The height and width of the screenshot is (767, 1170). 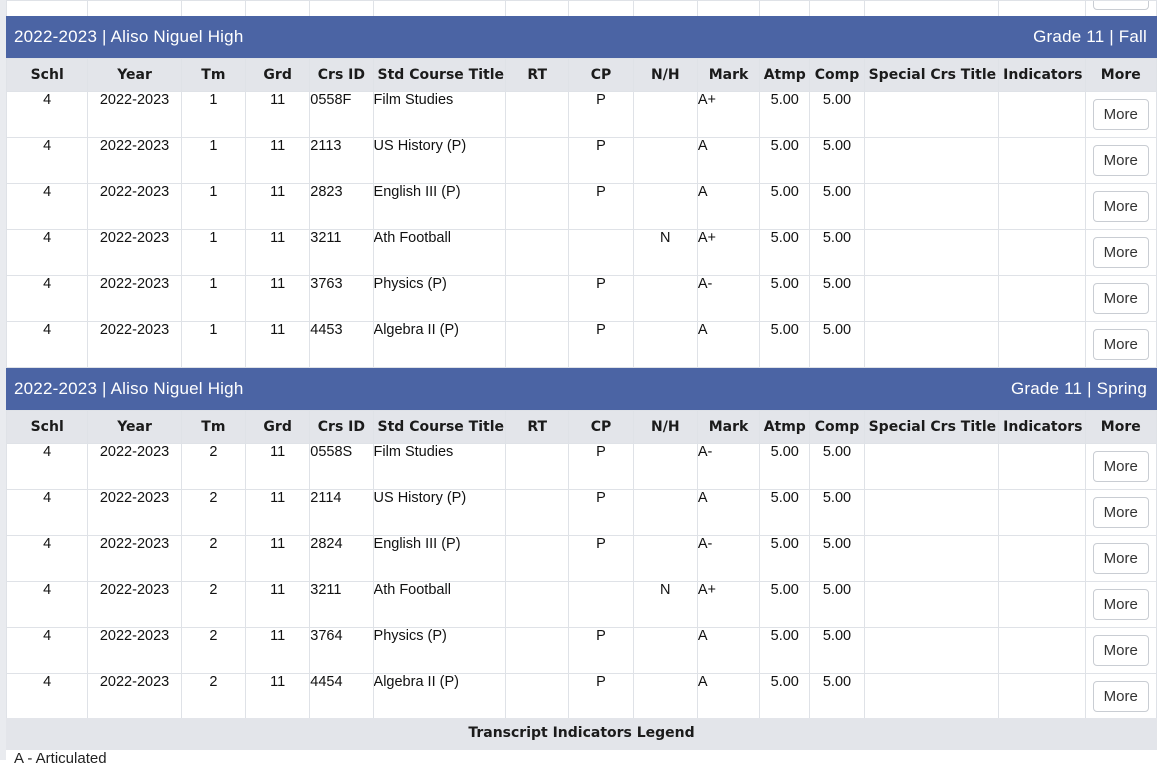 I want to click on cell-crs-id: 2823, so click(x=341, y=206).